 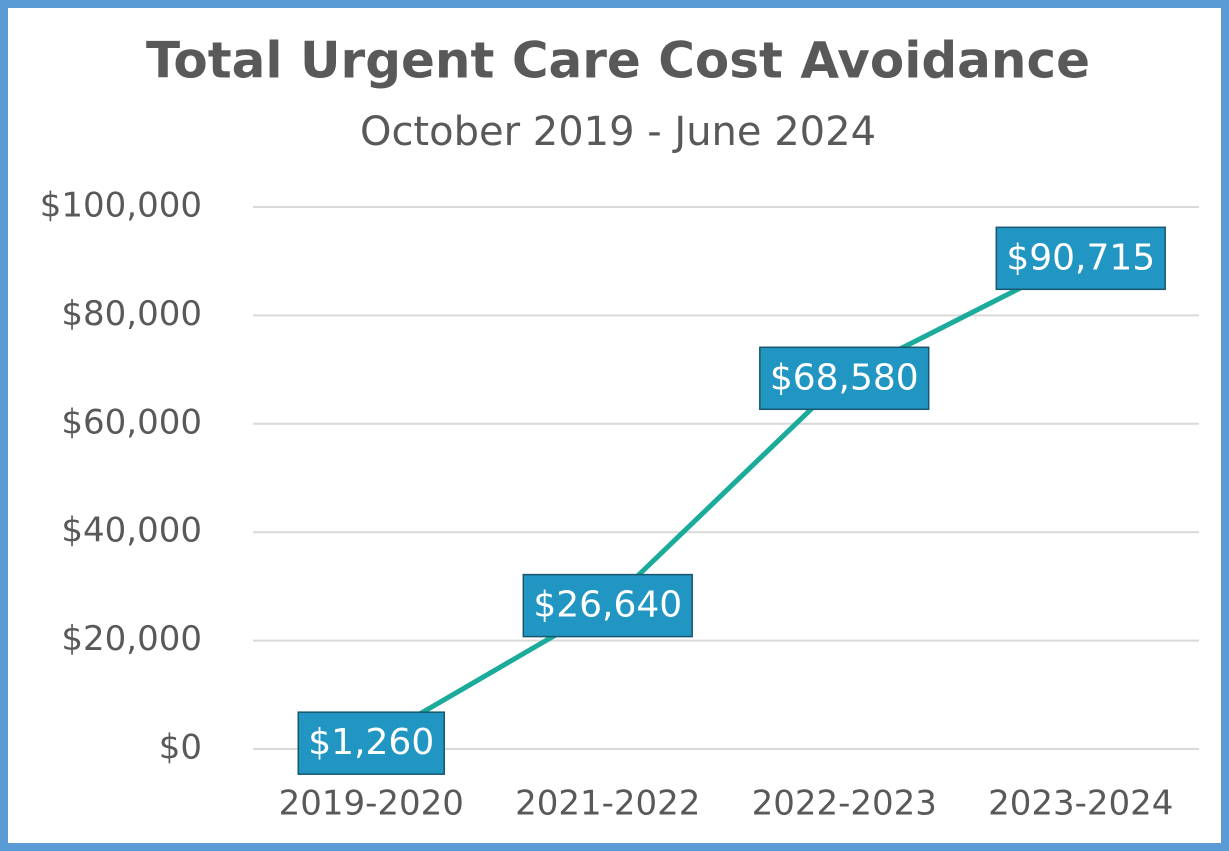 I want to click on chart-subtitle: October 2019 - June 2024, so click(x=618, y=132).